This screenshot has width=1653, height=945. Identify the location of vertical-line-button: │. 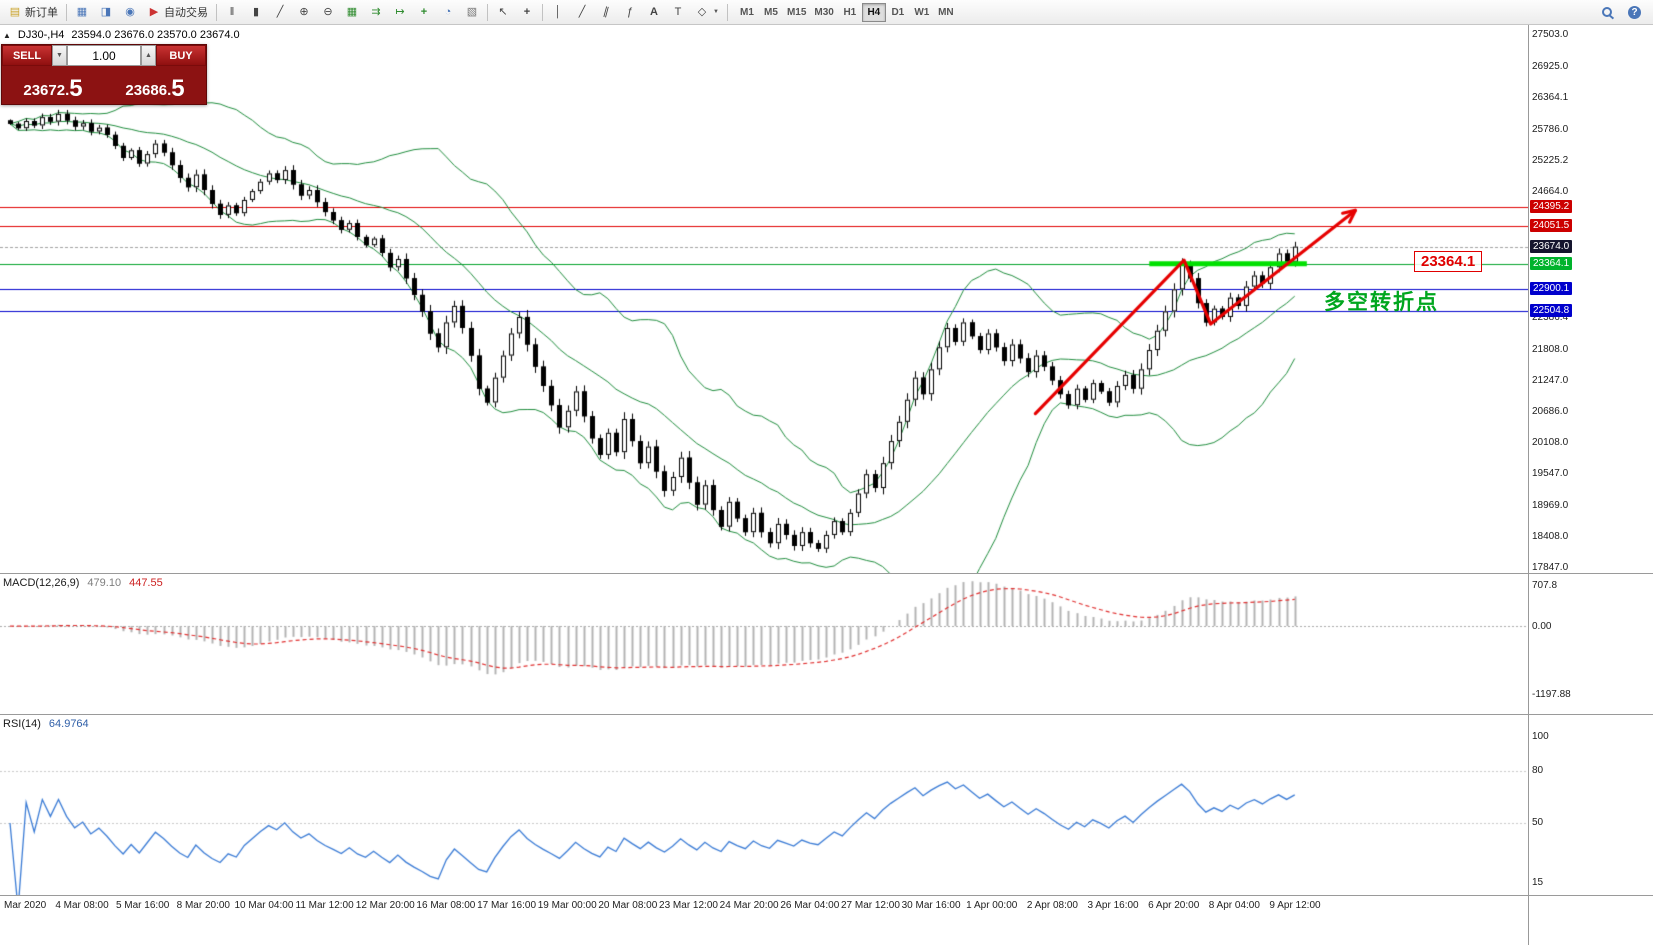
(558, 12).